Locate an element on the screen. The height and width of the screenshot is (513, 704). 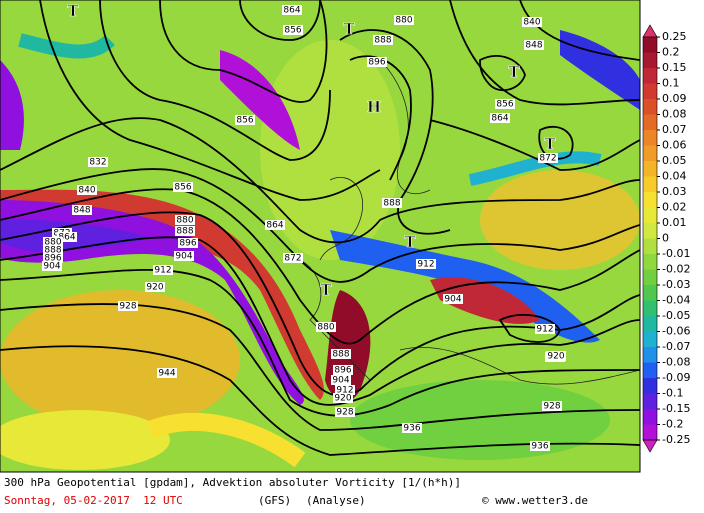
contour-label: 832 is located at coordinates (97, 163).